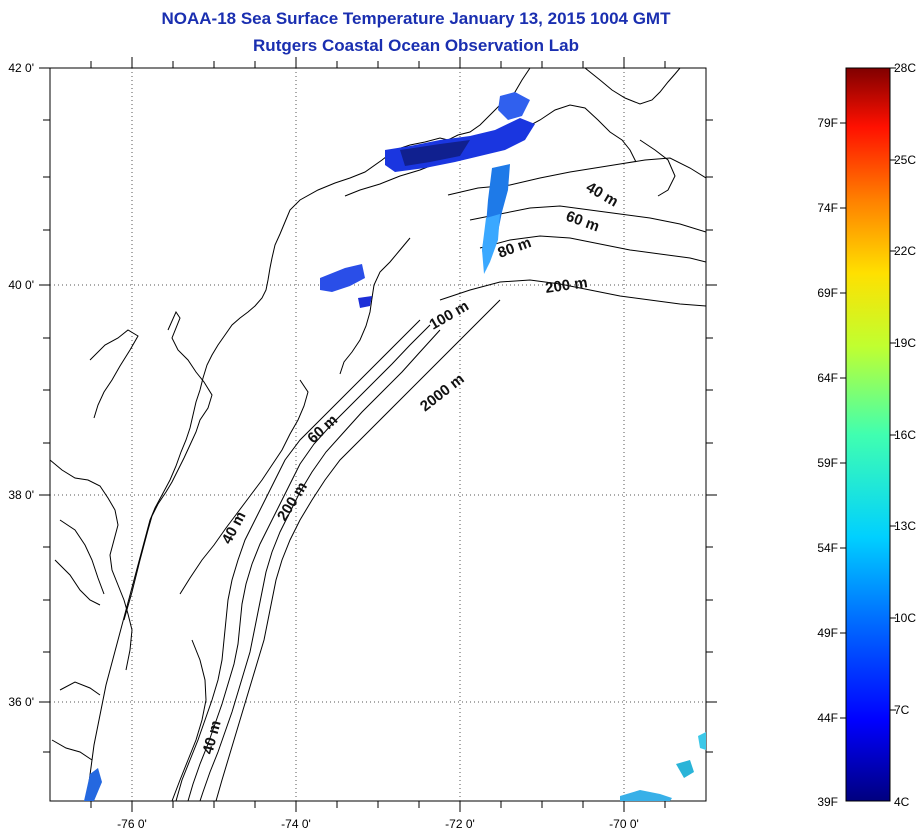 This screenshot has height=832, width=920. What do you see at coordinates (905, 343) in the screenshot?
I see `colorbar-c-label: 19C` at bounding box center [905, 343].